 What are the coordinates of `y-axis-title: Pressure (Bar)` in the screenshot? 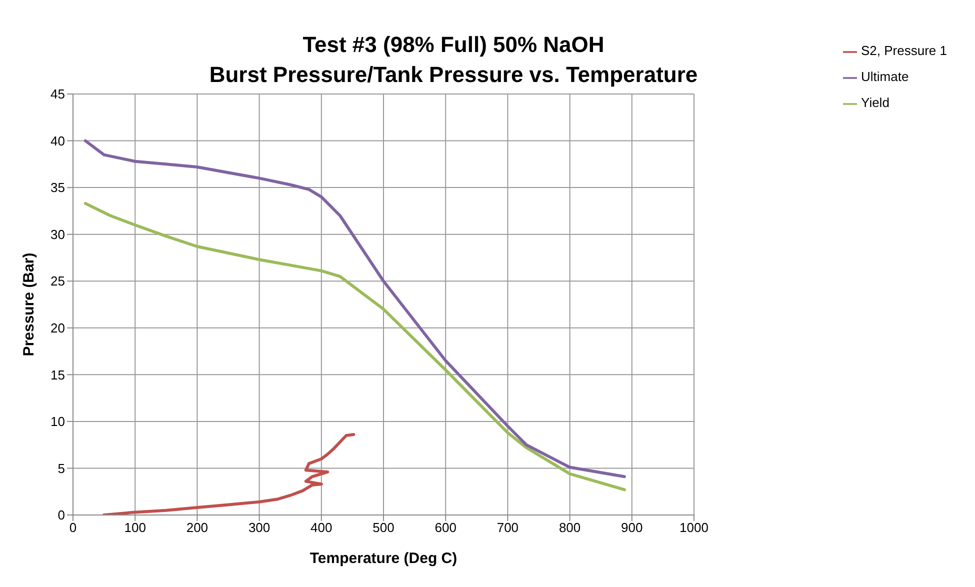 It's located at (29, 304).